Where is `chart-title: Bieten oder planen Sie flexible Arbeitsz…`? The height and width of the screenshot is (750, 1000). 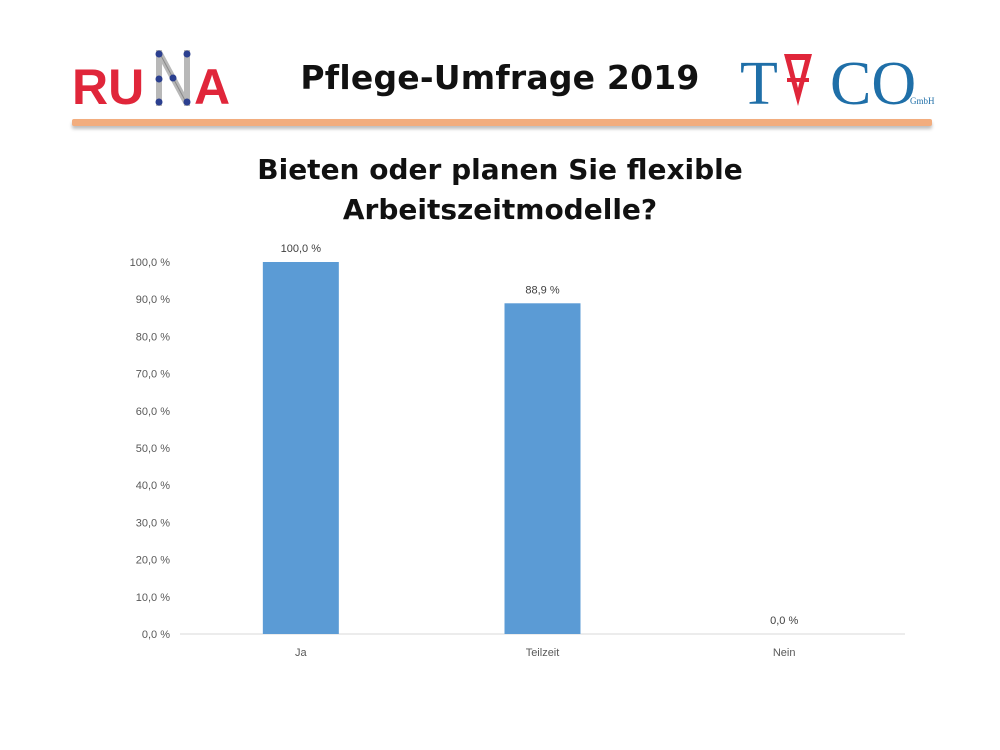 chart-title: Bieten oder planen Sie flexible Arbeitsz… is located at coordinates (500, 189).